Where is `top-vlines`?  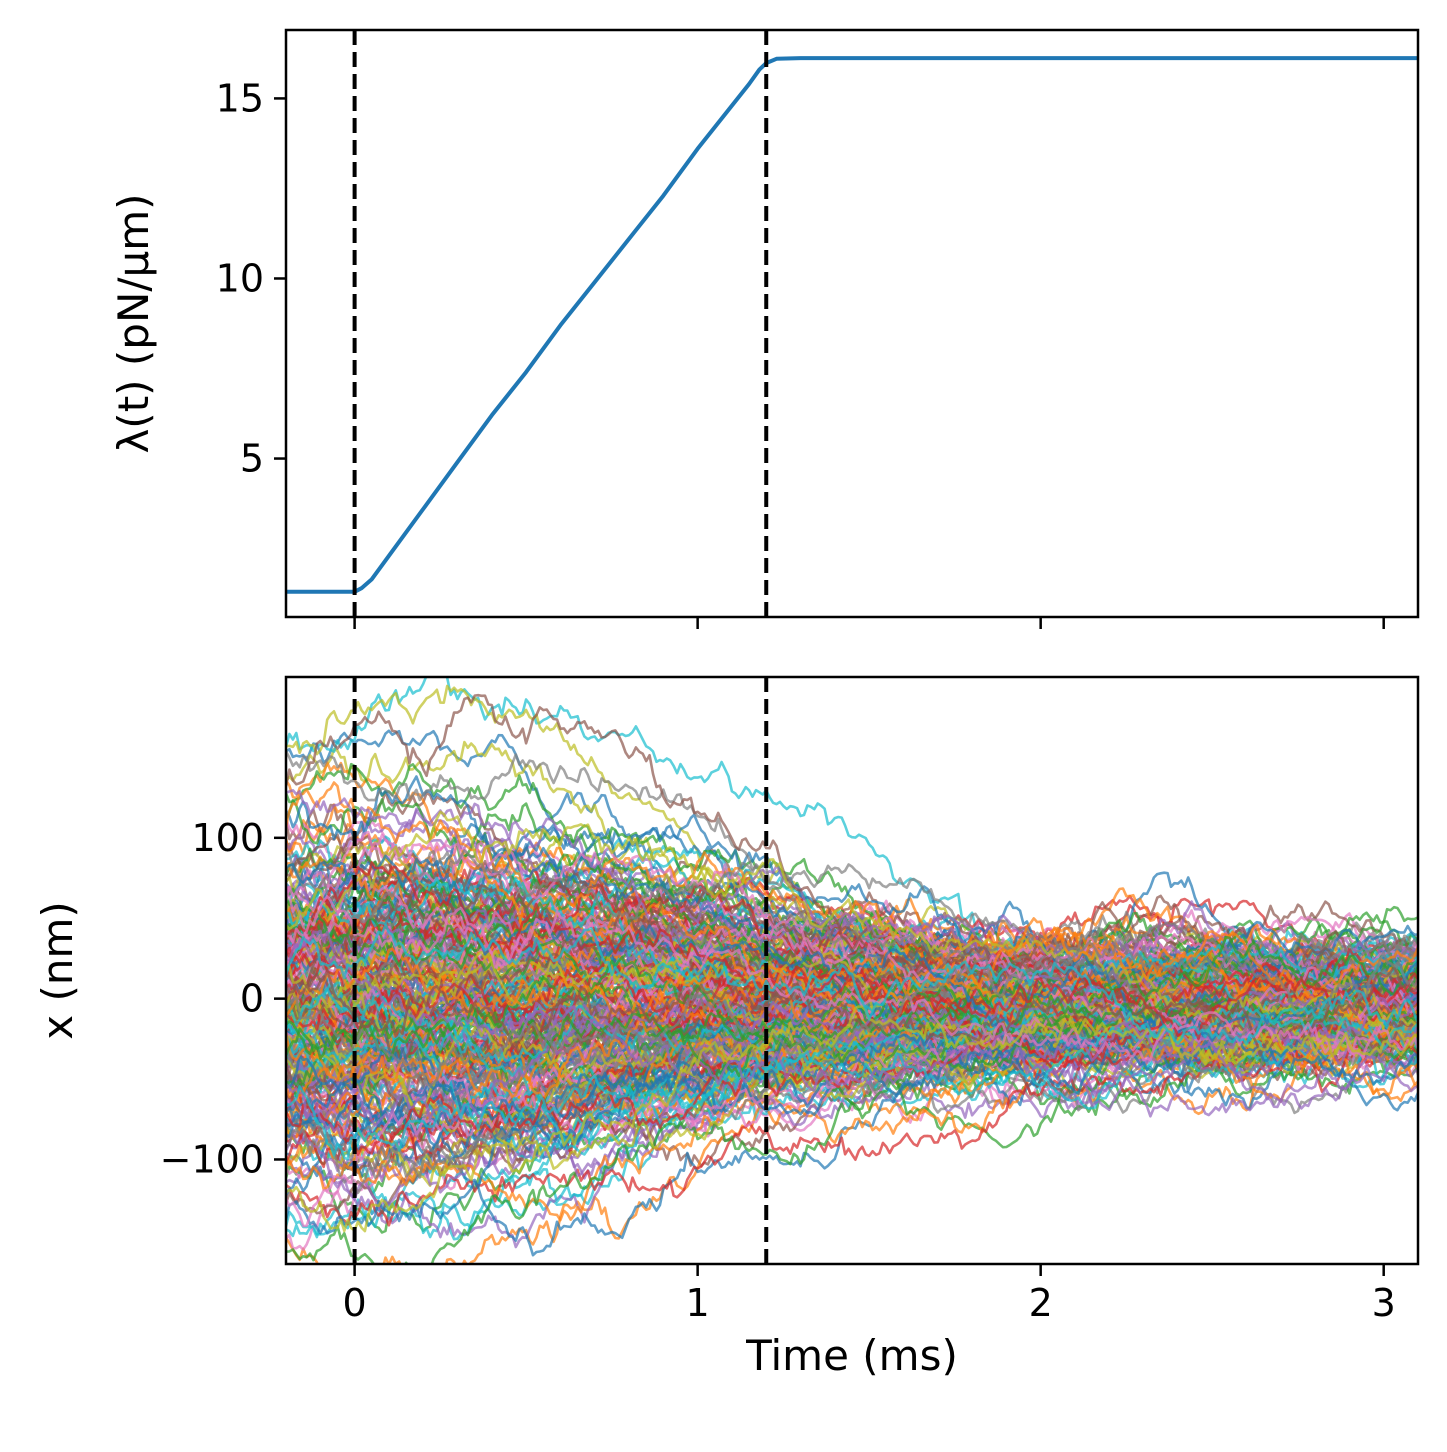 top-vlines is located at coordinates (560, 323).